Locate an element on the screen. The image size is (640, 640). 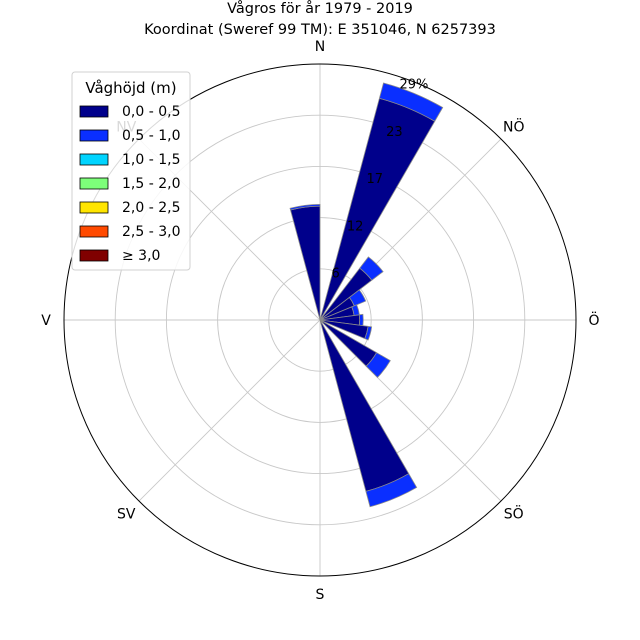
legend-label: ≥ 3,0 is located at coordinates (141, 256).